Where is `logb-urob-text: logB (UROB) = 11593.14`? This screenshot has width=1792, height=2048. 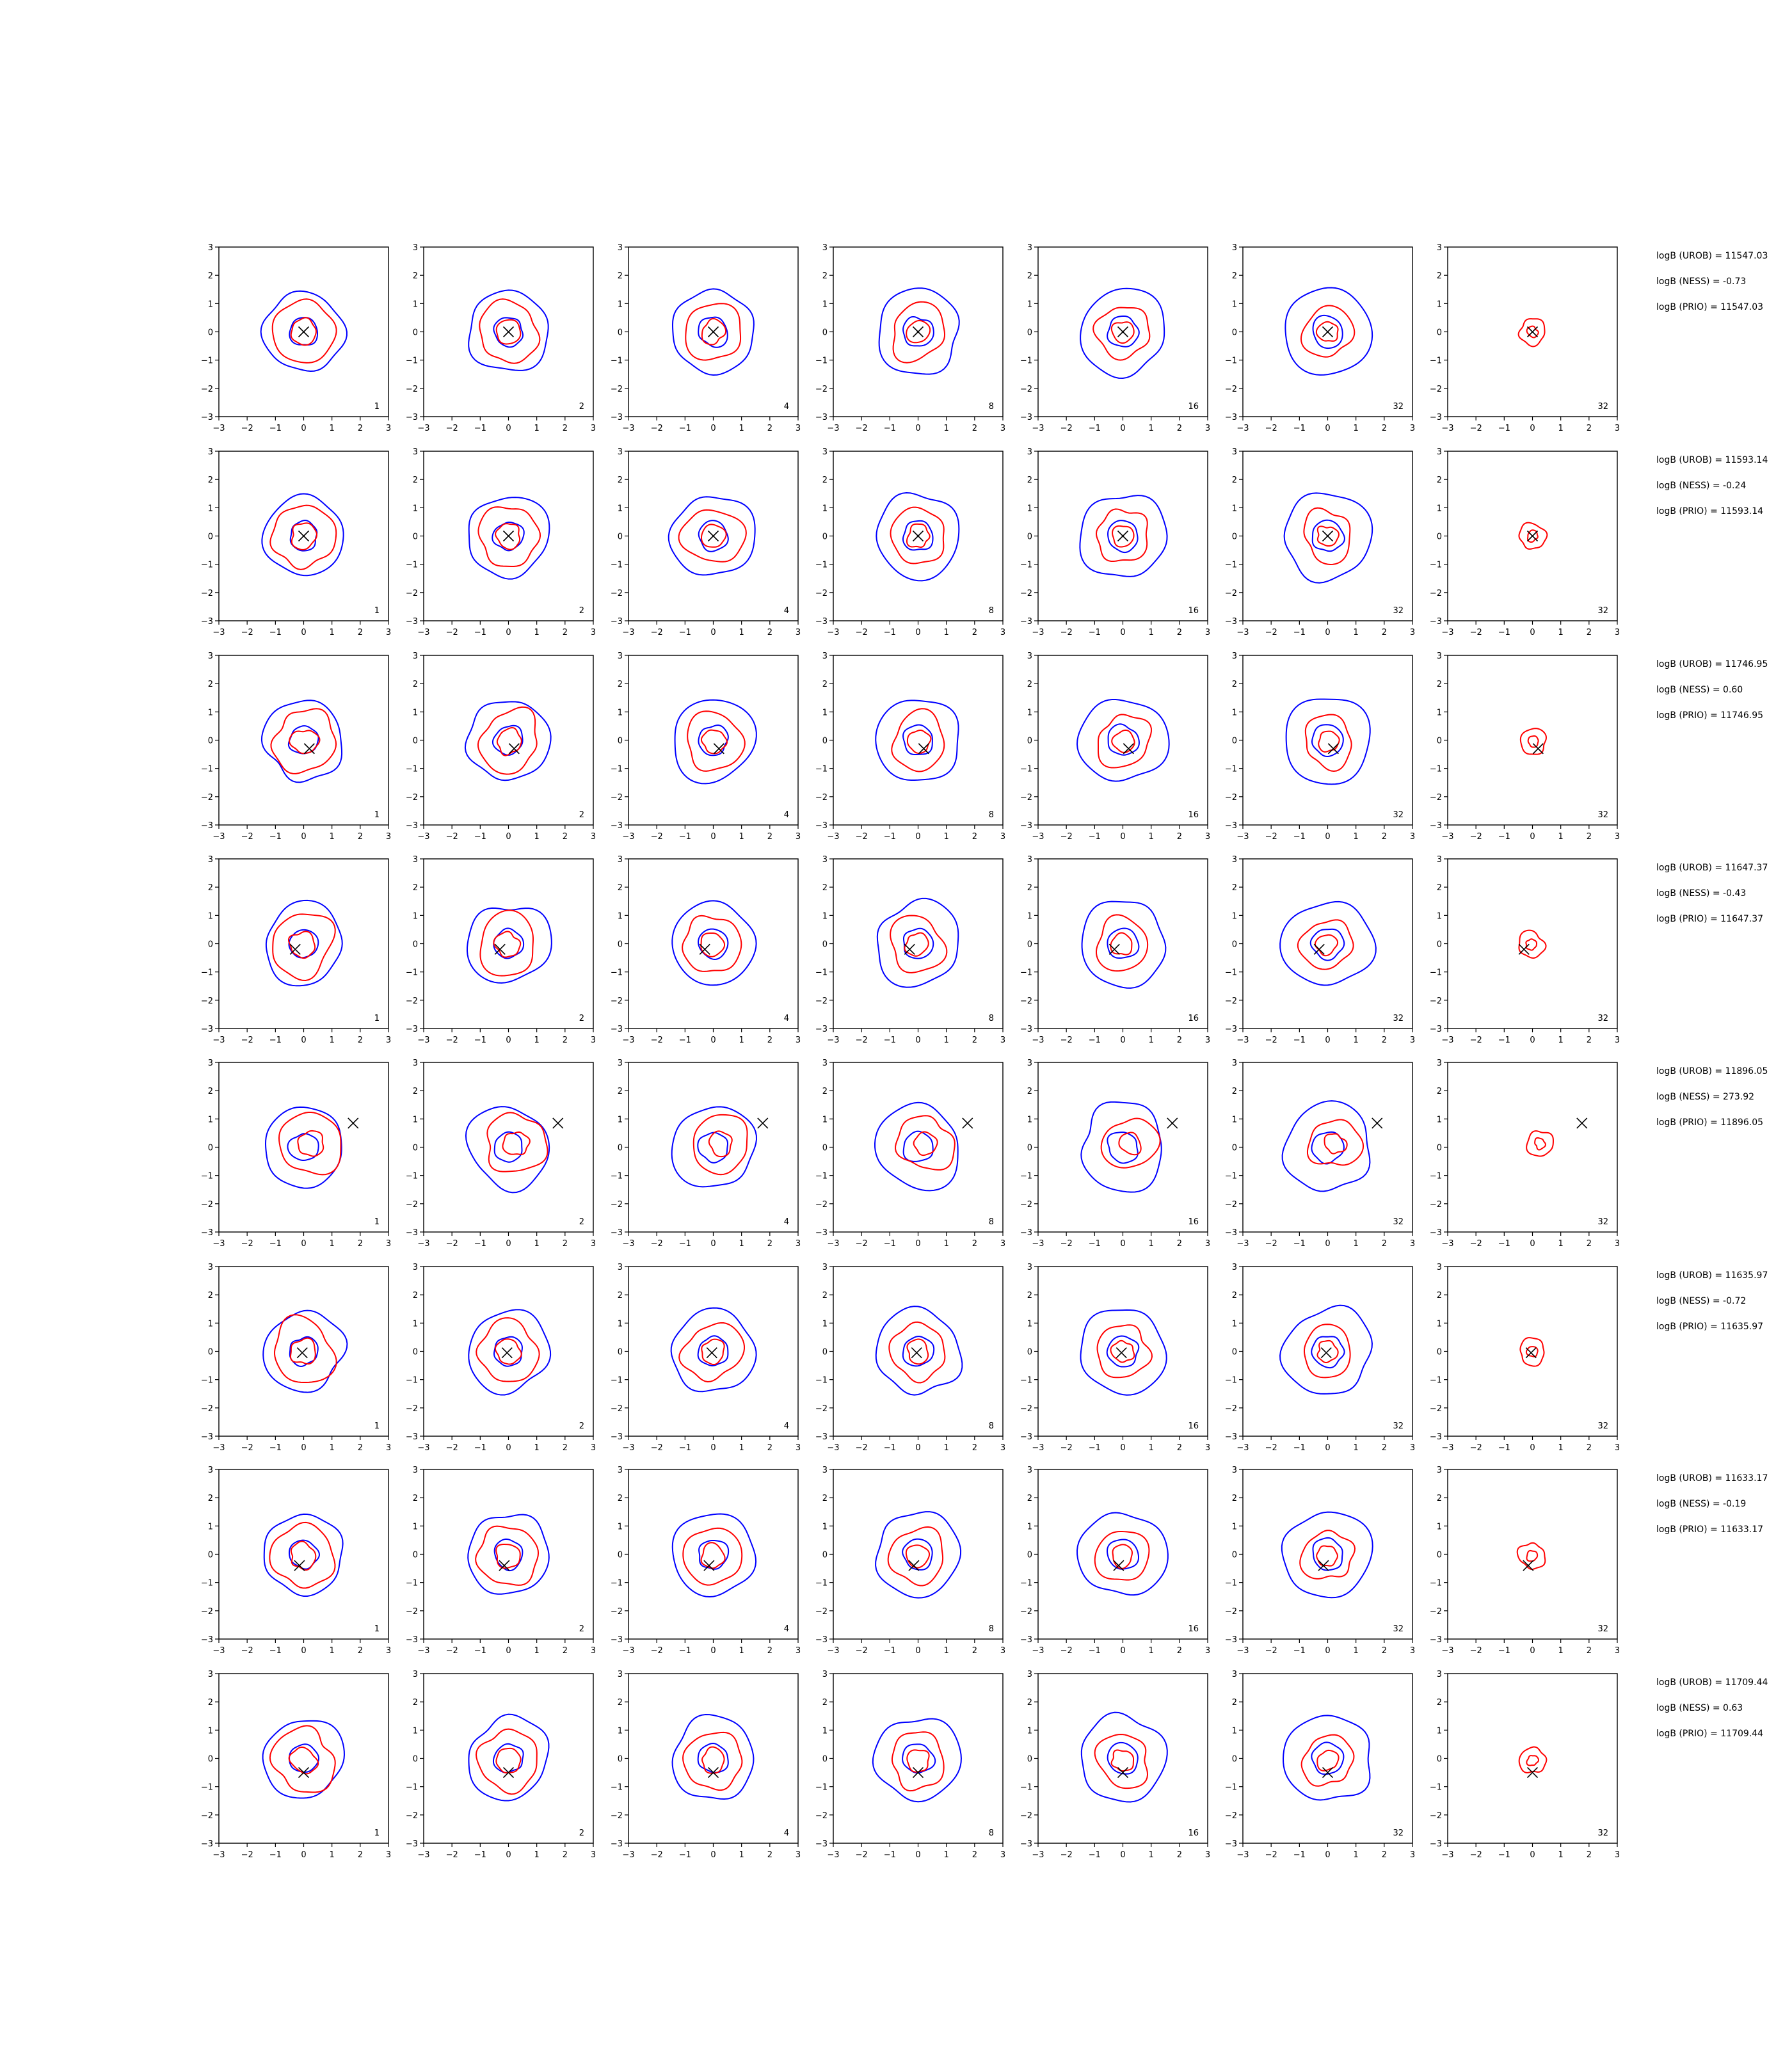 logb-urob-text: logB (UROB) = 11593.14 is located at coordinates (1712, 460).